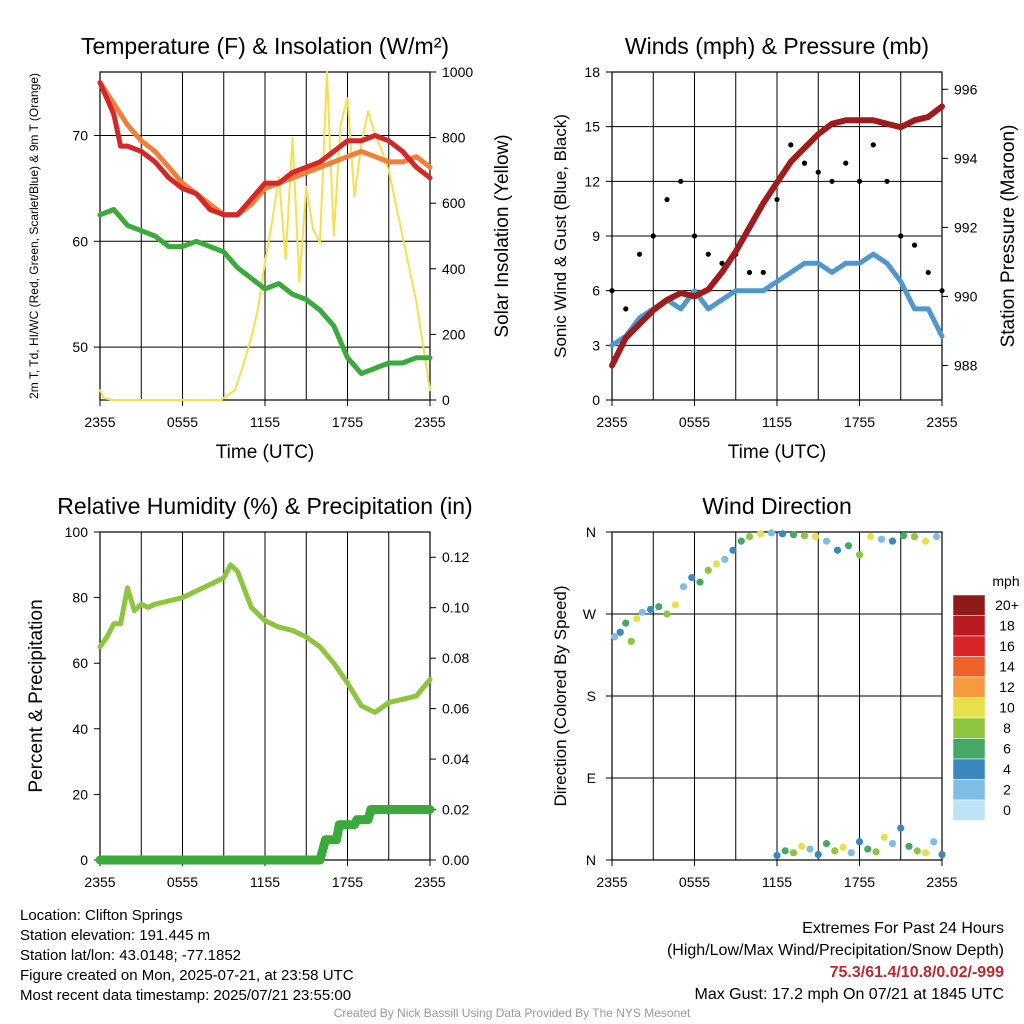 The width and height of the screenshot is (1024, 1024). What do you see at coordinates (265, 46) in the screenshot?
I see `chart-title: Temperature (F) & Insolation (W/m²)` at bounding box center [265, 46].